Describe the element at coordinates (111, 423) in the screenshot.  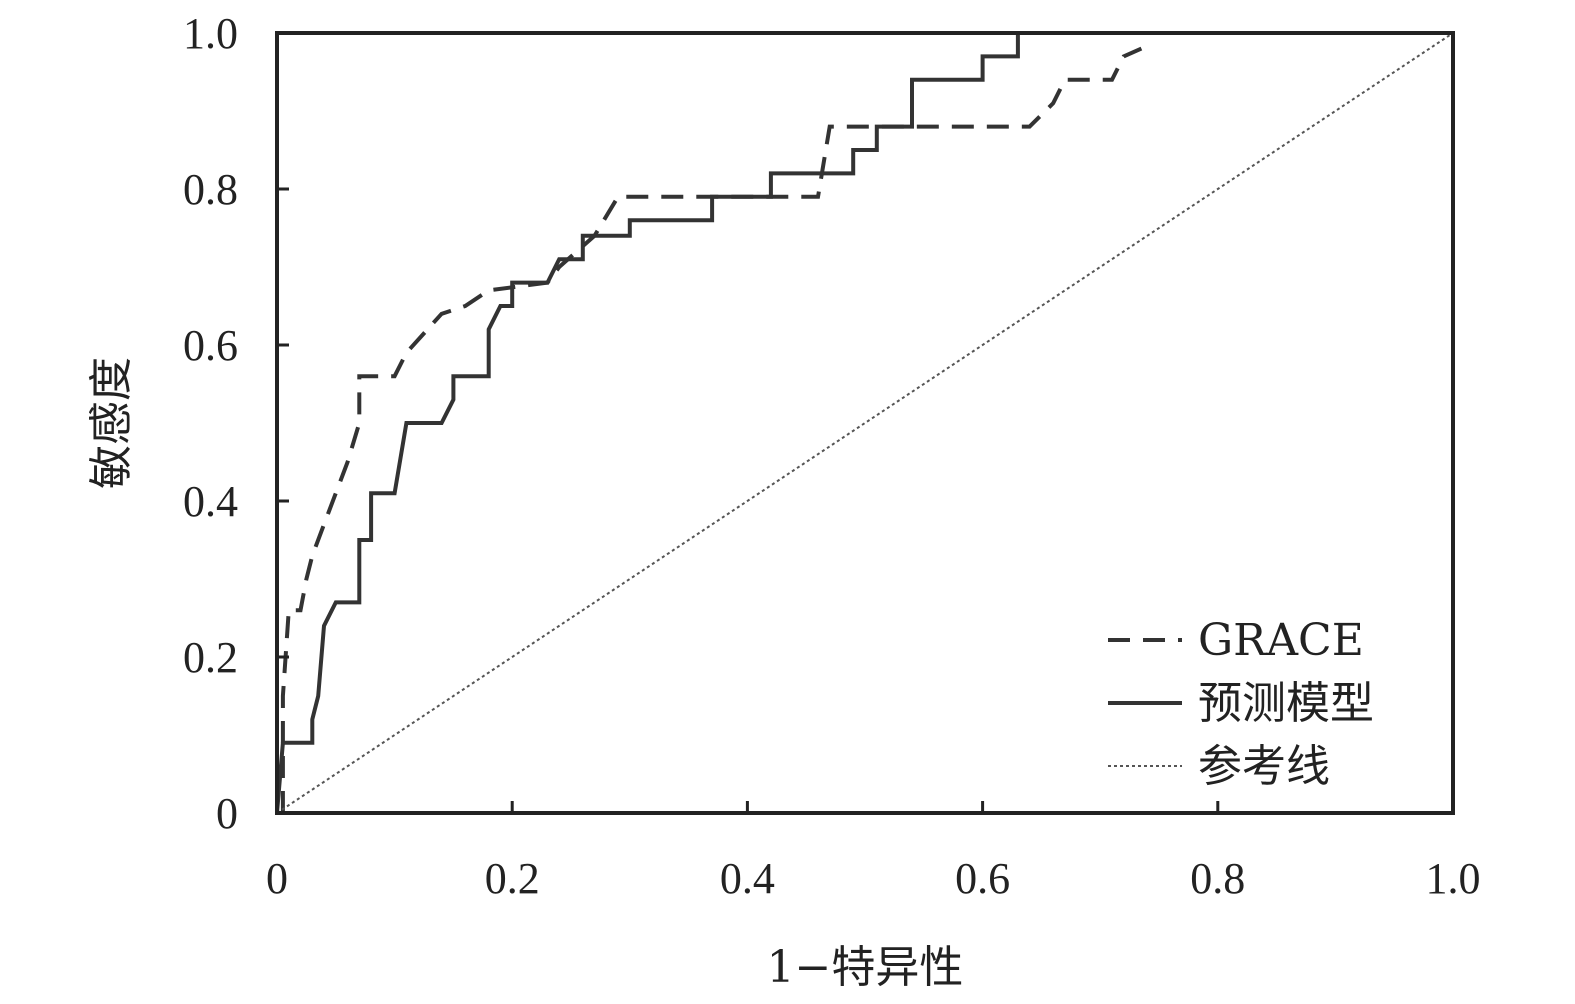
I see `y-axis-title: 敏感度` at that location.